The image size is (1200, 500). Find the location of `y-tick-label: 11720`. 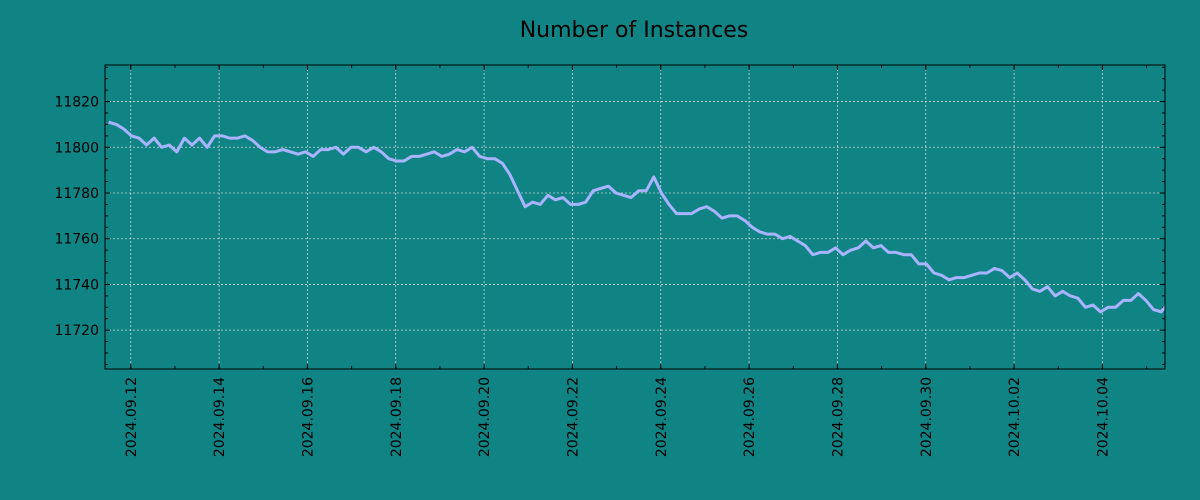

y-tick-label: 11720 is located at coordinates (76, 331).